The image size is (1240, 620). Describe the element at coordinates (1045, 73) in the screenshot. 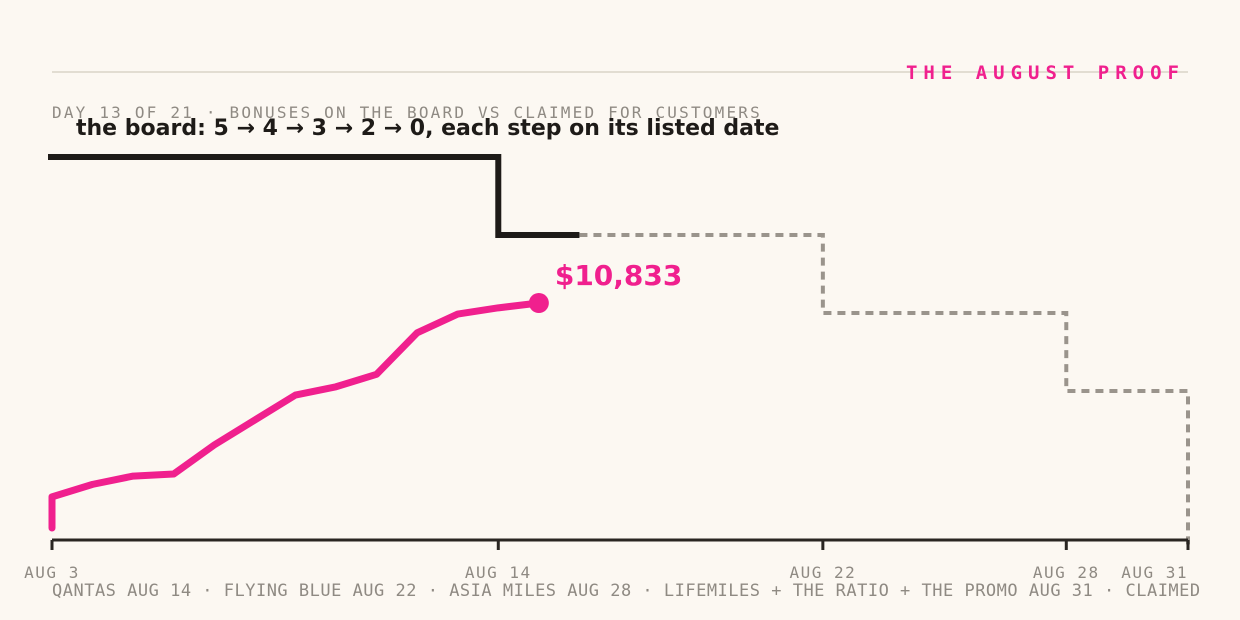

I see `chart-kicker: THE AUGUST PROOF` at that location.